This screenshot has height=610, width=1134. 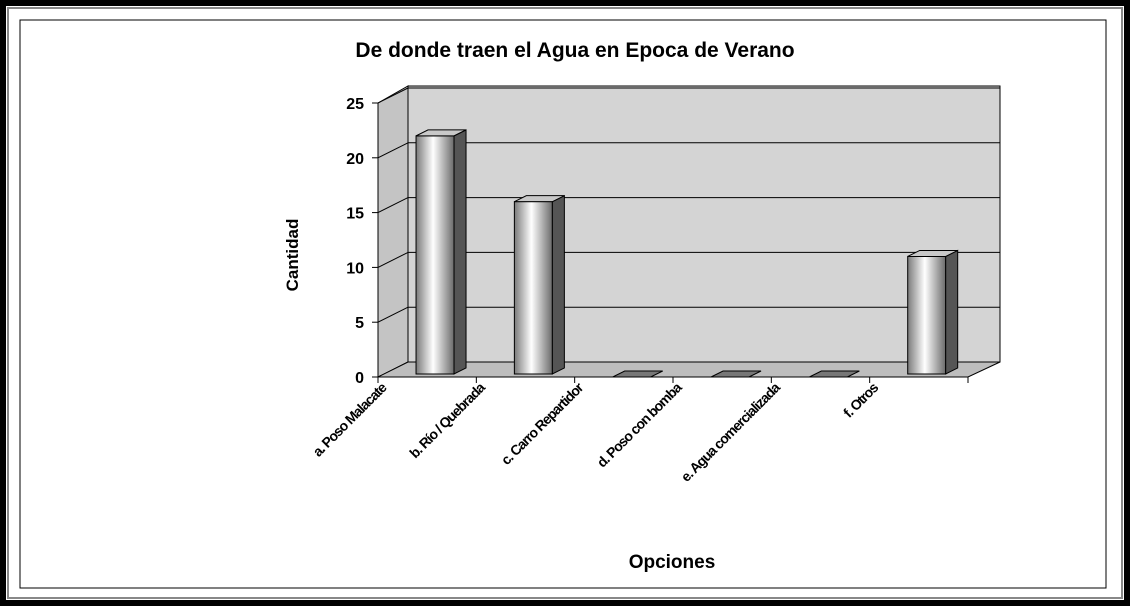 I want to click on x-axis-title: Opciones, so click(x=672, y=562).